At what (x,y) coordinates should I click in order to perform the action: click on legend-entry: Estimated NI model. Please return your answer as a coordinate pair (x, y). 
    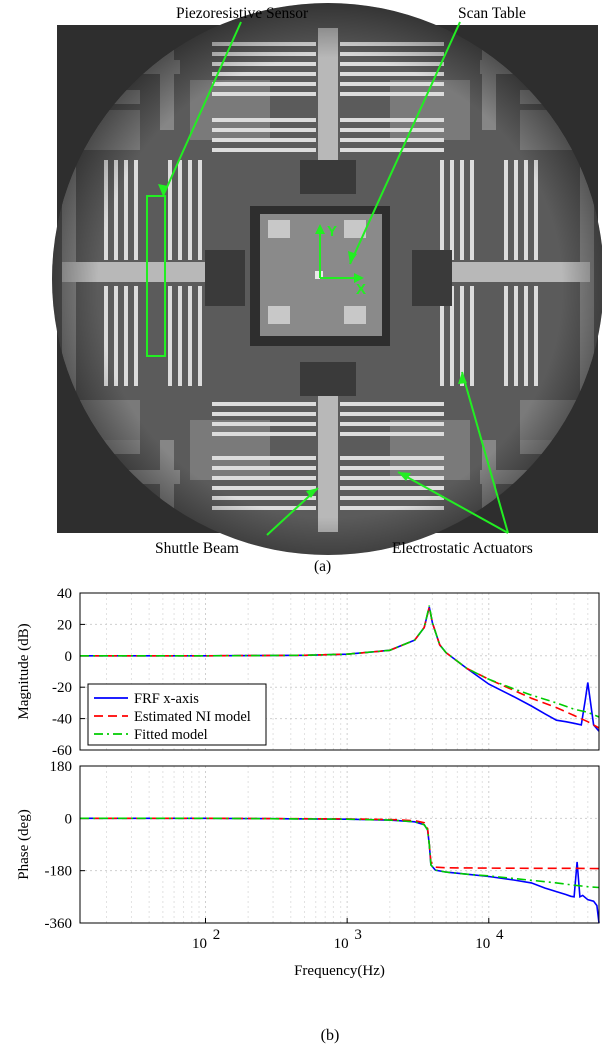
    Looking at the image, I should click on (192, 717).